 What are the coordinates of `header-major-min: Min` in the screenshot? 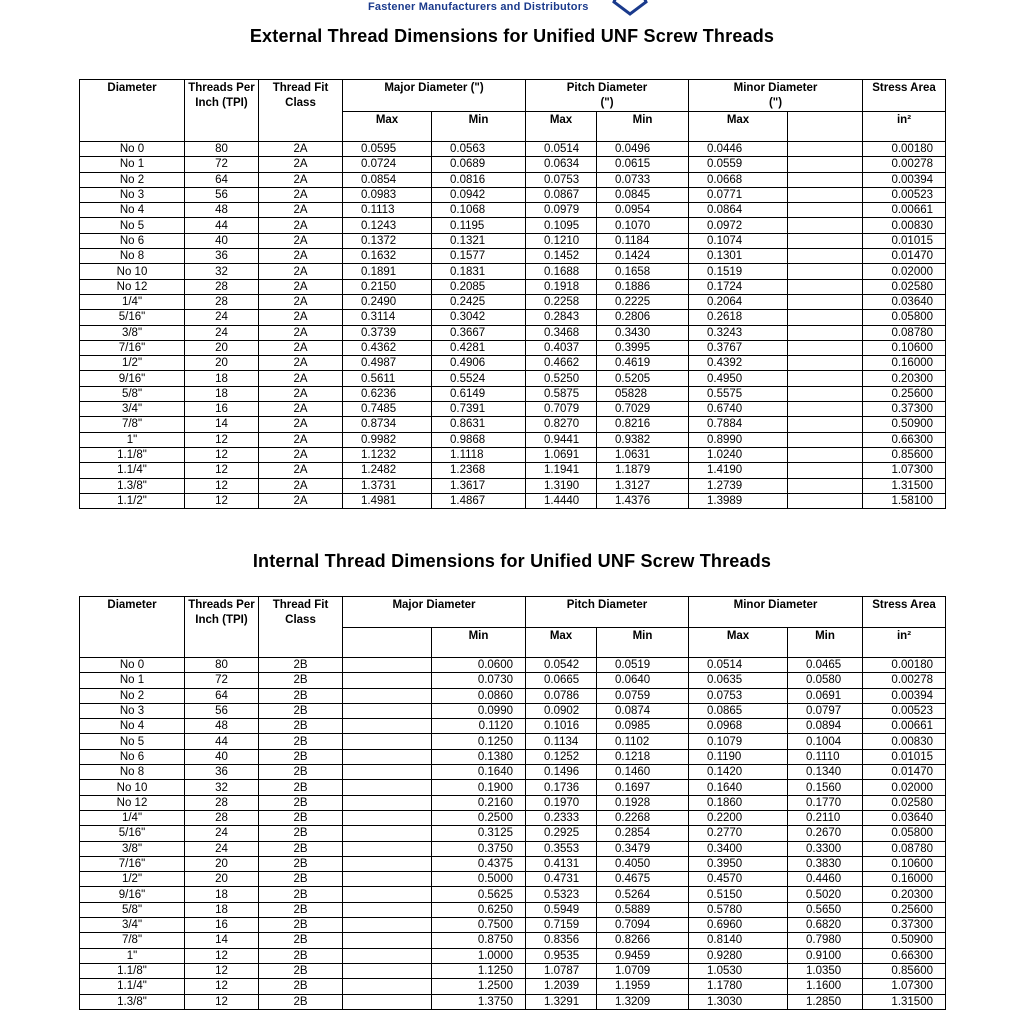 It's located at (478, 642).